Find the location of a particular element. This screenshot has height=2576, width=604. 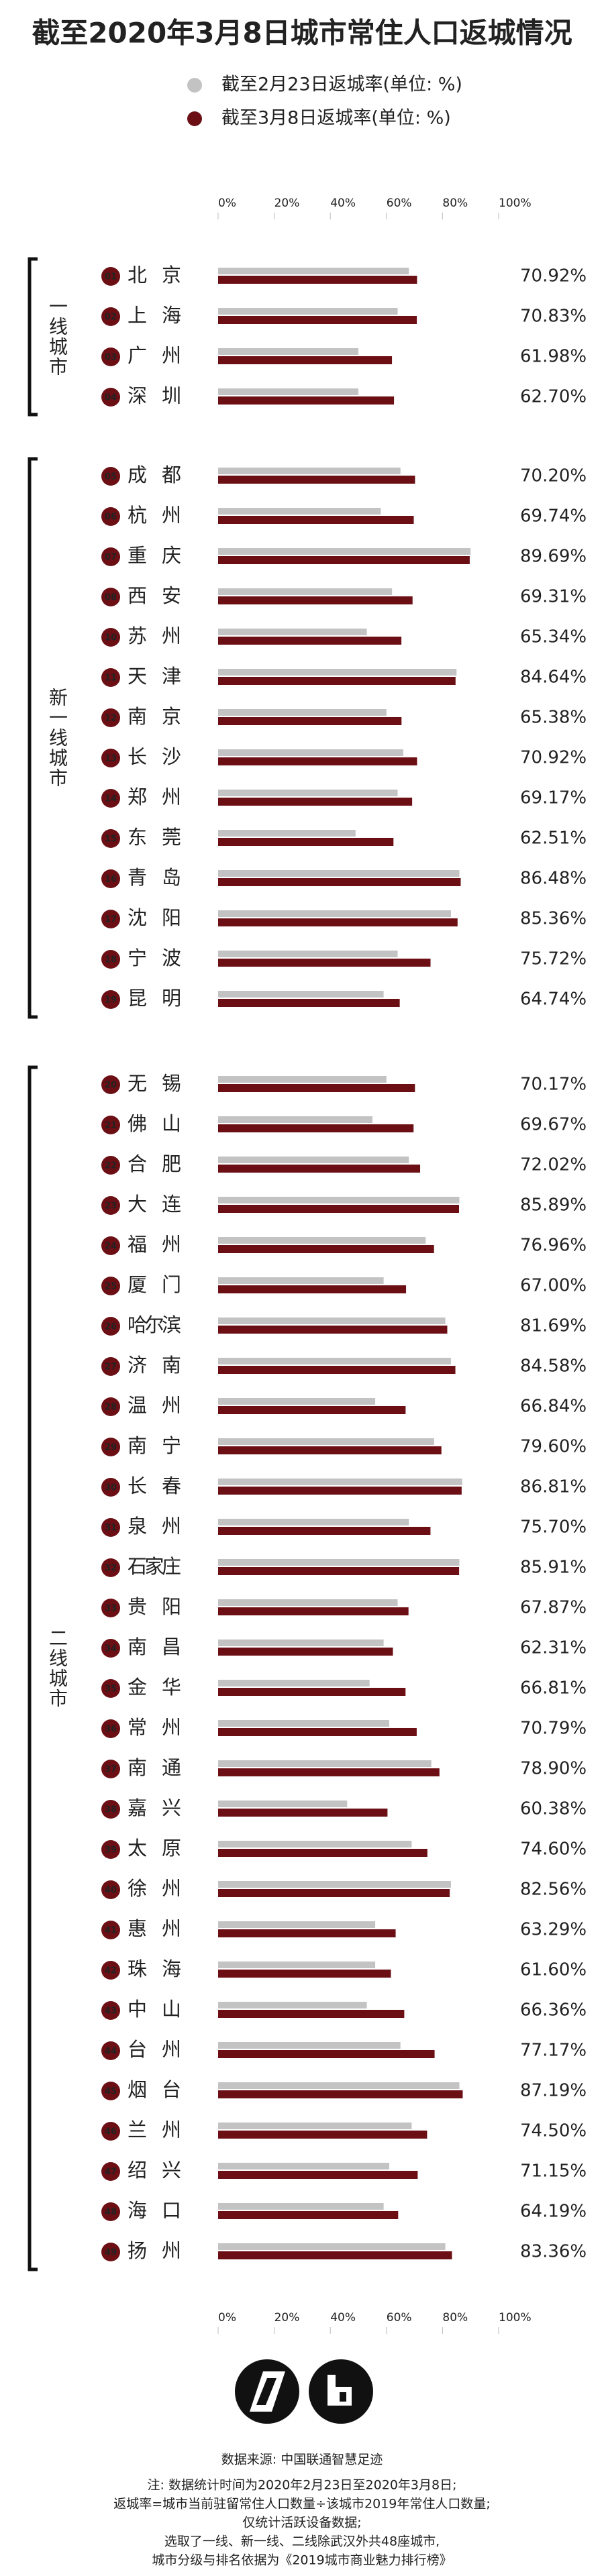

city-name: 杭州 is located at coordinates (154, 515).